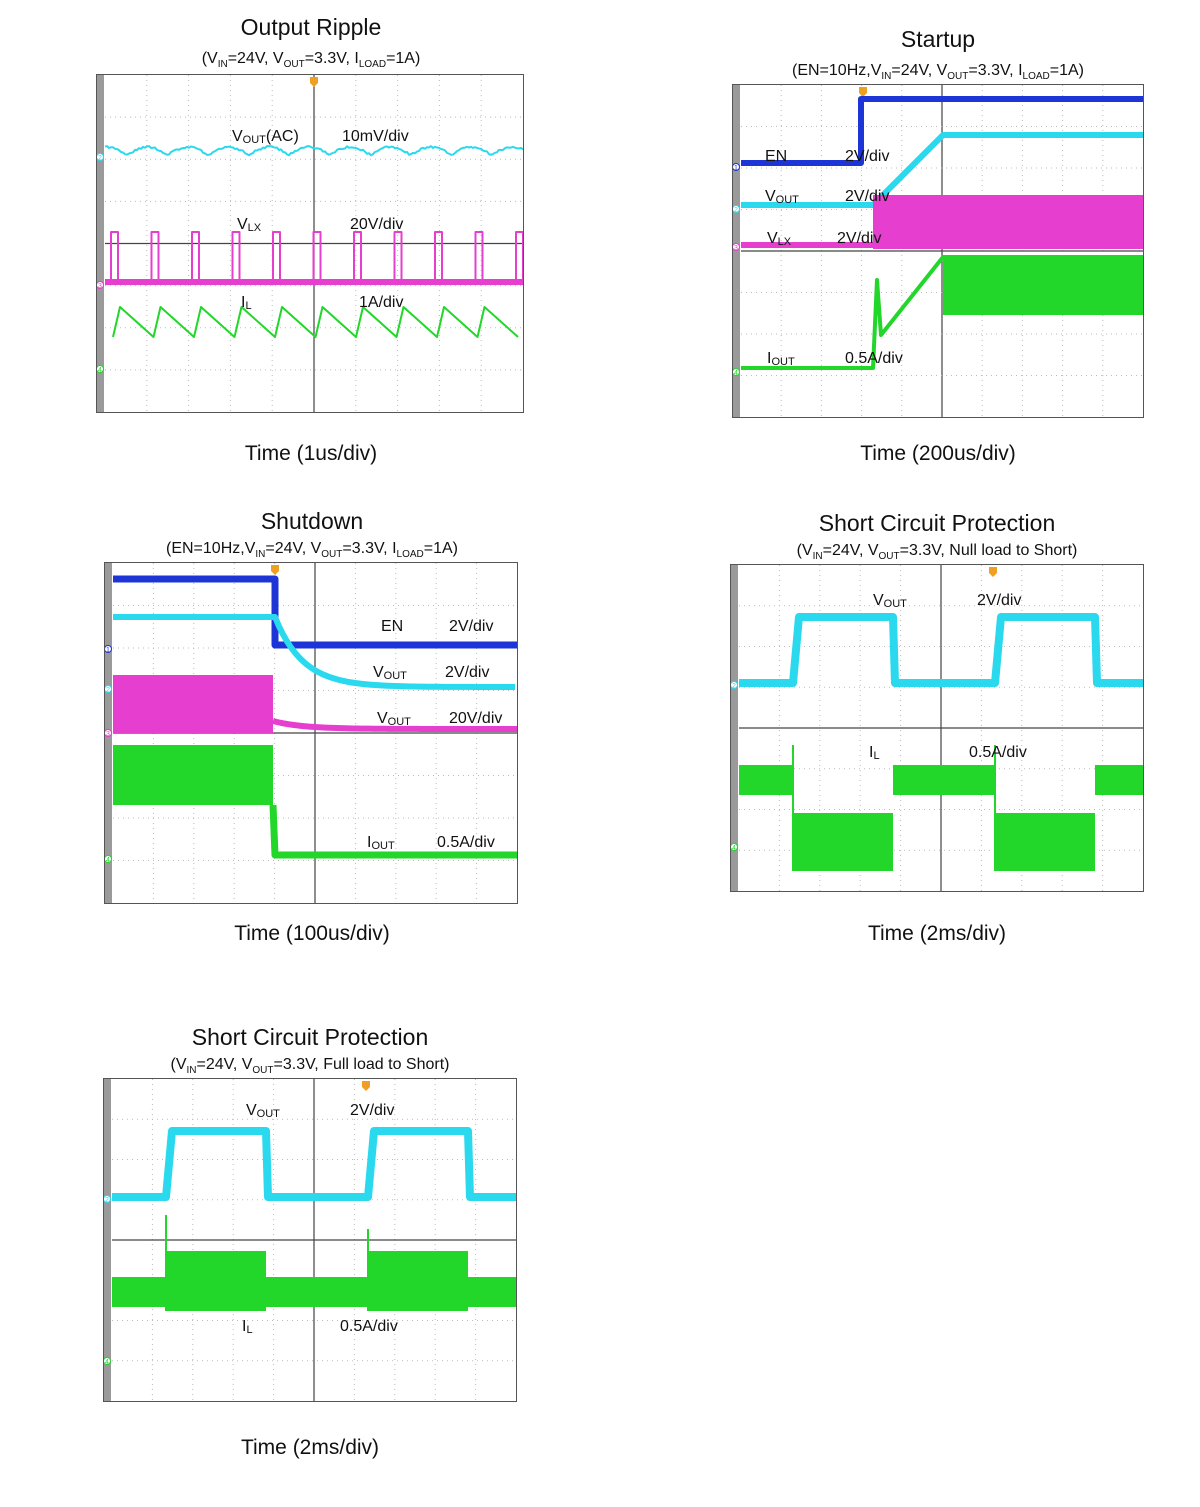 Image resolution: width=1200 pixels, height=1507 pixels. What do you see at coordinates (937, 523) in the screenshot?
I see `chart-title: Short Circuit Protection` at bounding box center [937, 523].